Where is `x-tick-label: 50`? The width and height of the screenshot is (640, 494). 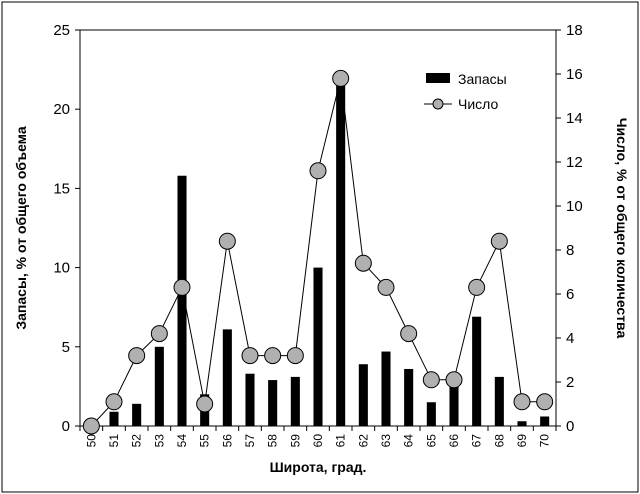
x-tick-label: 50 is located at coordinates (91, 441).